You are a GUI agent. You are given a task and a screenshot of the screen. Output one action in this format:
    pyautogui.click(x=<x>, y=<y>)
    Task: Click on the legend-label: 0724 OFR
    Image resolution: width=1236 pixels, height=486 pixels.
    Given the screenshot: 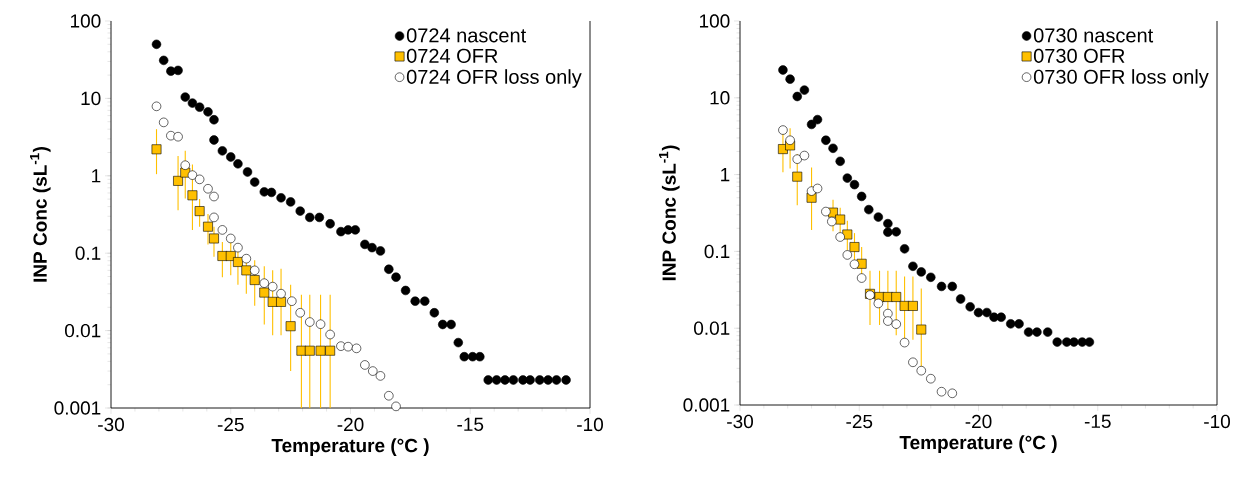 What is the action you would take?
    pyautogui.click(x=452, y=55)
    